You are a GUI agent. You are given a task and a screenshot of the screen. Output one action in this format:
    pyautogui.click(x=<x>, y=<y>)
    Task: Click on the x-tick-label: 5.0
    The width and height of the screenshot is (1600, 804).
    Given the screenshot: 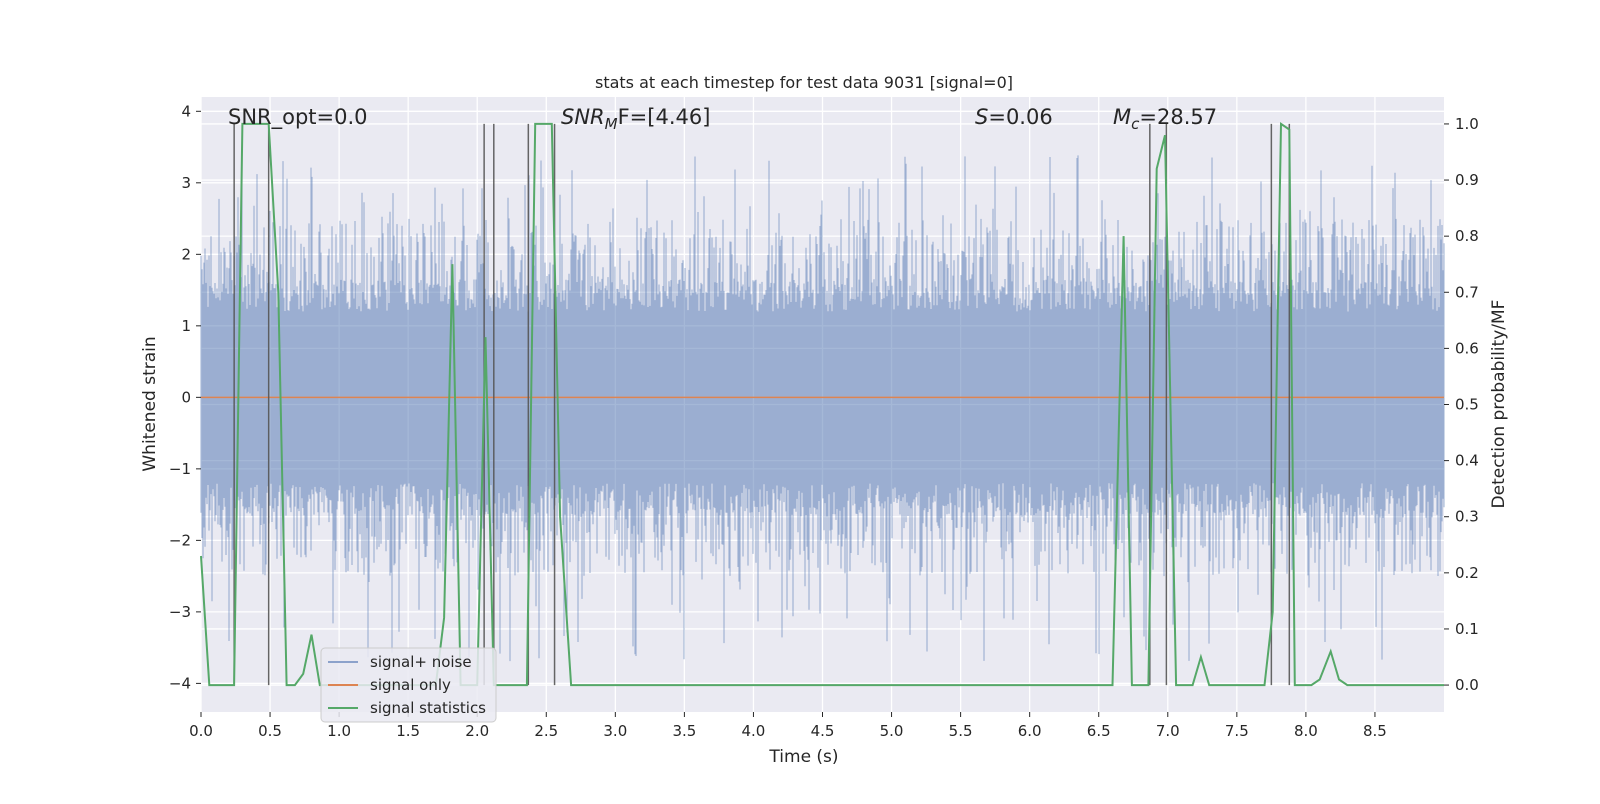 What is the action you would take?
    pyautogui.click(x=892, y=731)
    